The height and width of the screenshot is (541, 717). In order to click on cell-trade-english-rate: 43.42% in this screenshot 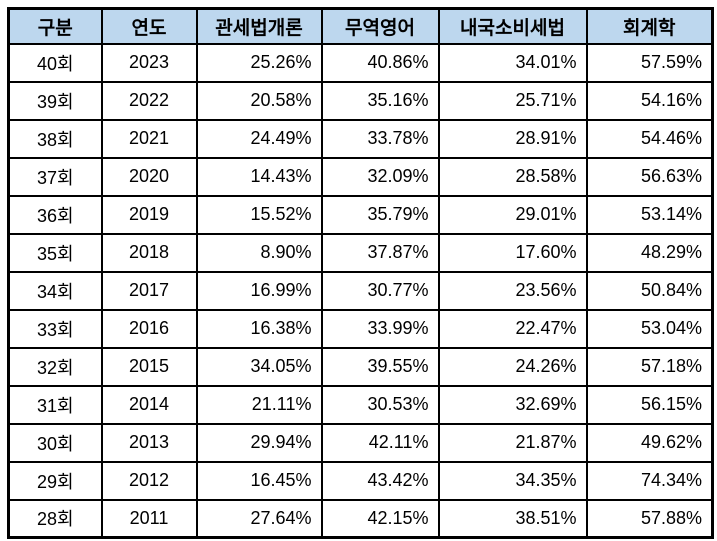, I will do `click(380, 480)`.